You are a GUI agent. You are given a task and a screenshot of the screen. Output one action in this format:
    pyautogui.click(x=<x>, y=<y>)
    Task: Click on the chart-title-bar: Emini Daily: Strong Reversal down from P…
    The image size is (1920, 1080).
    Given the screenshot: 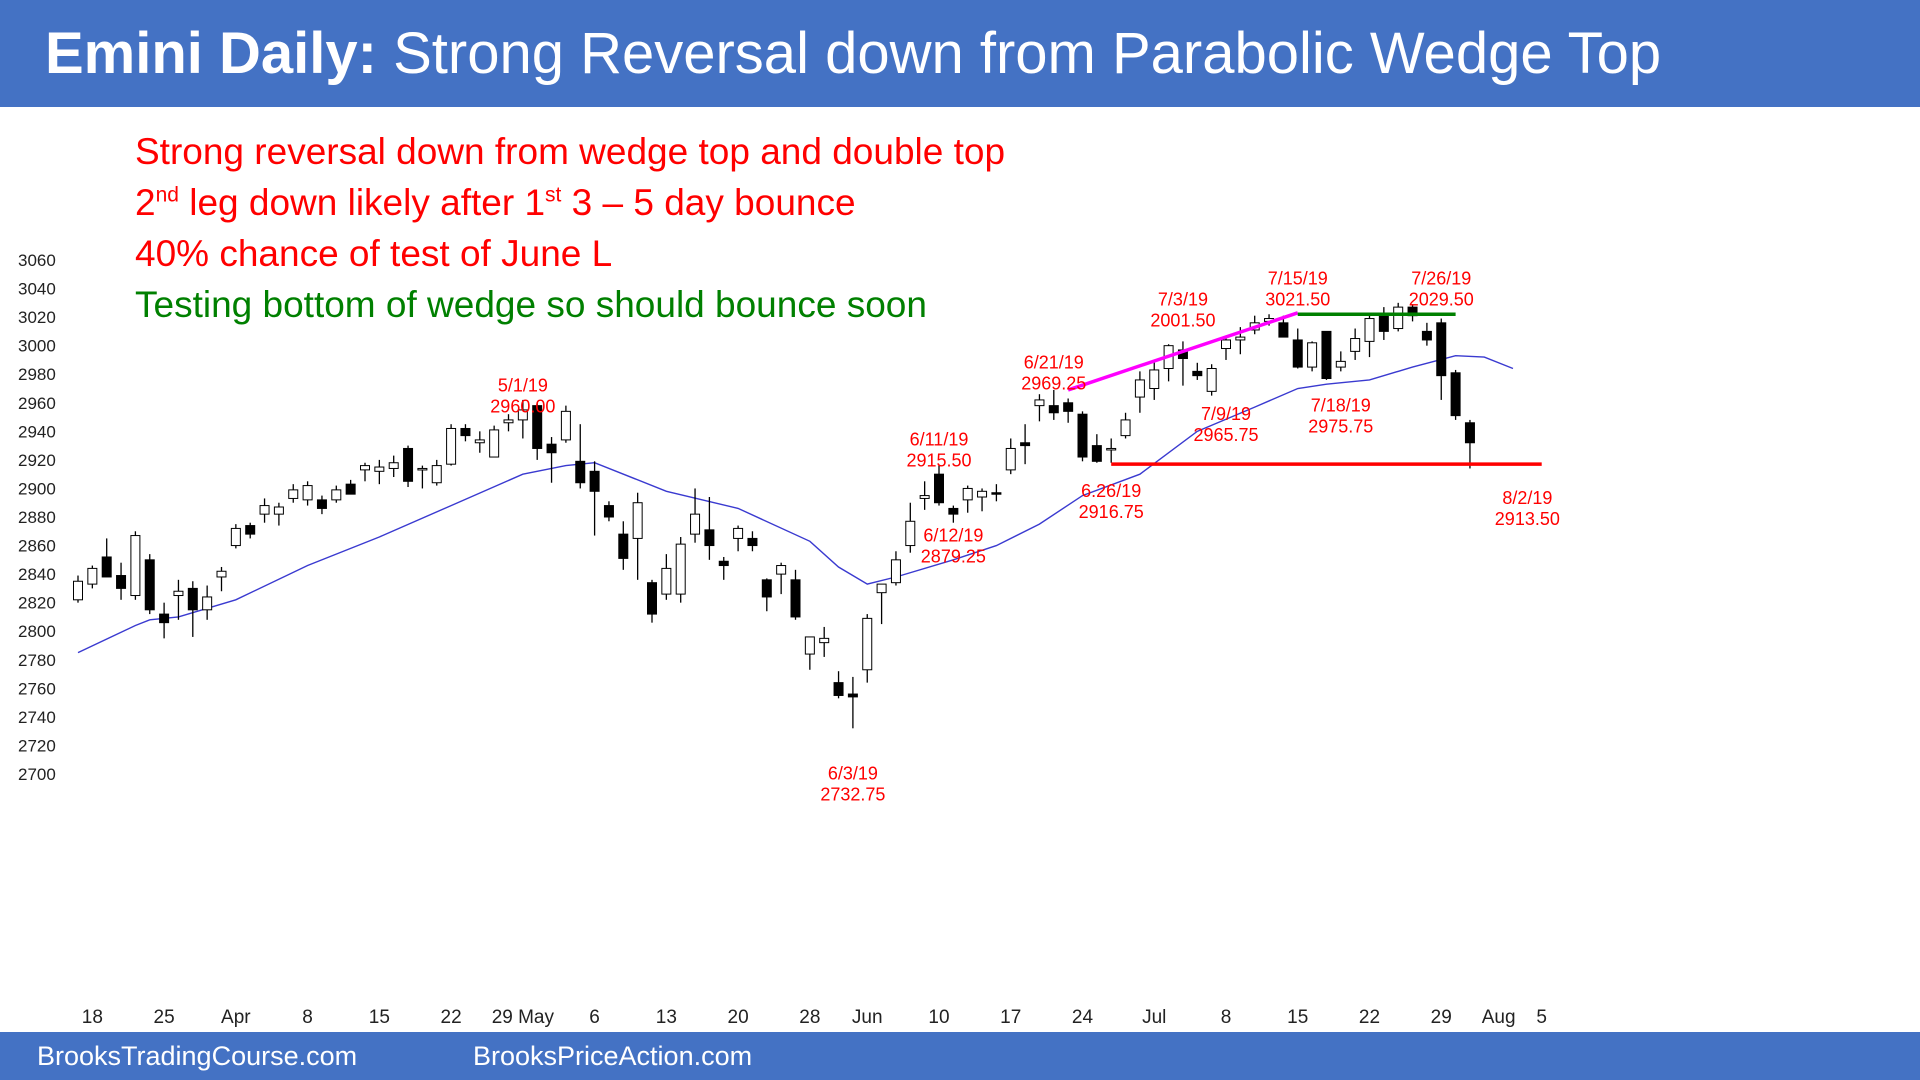 What is the action you would take?
    pyautogui.click(x=960, y=53)
    